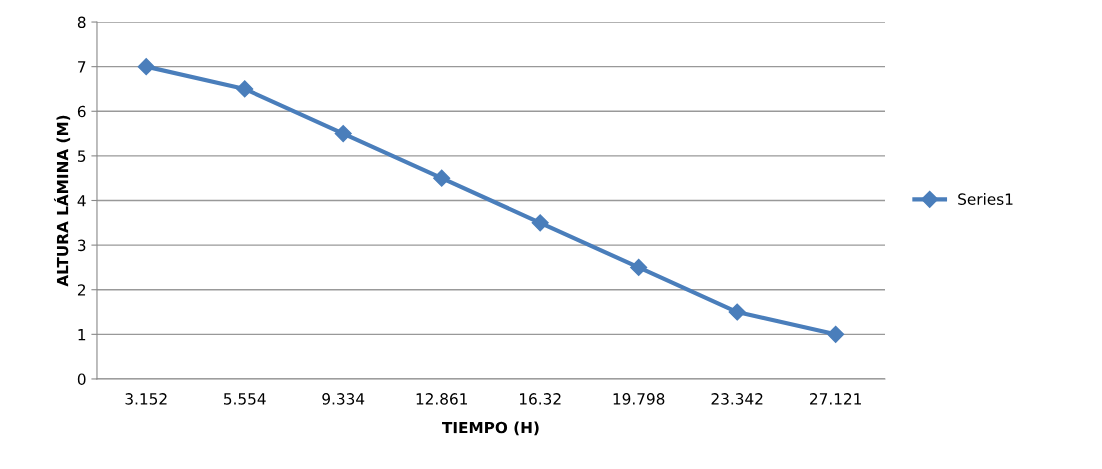  Describe the element at coordinates (81, 111) in the screenshot. I see `y-tick-label: 6` at that location.